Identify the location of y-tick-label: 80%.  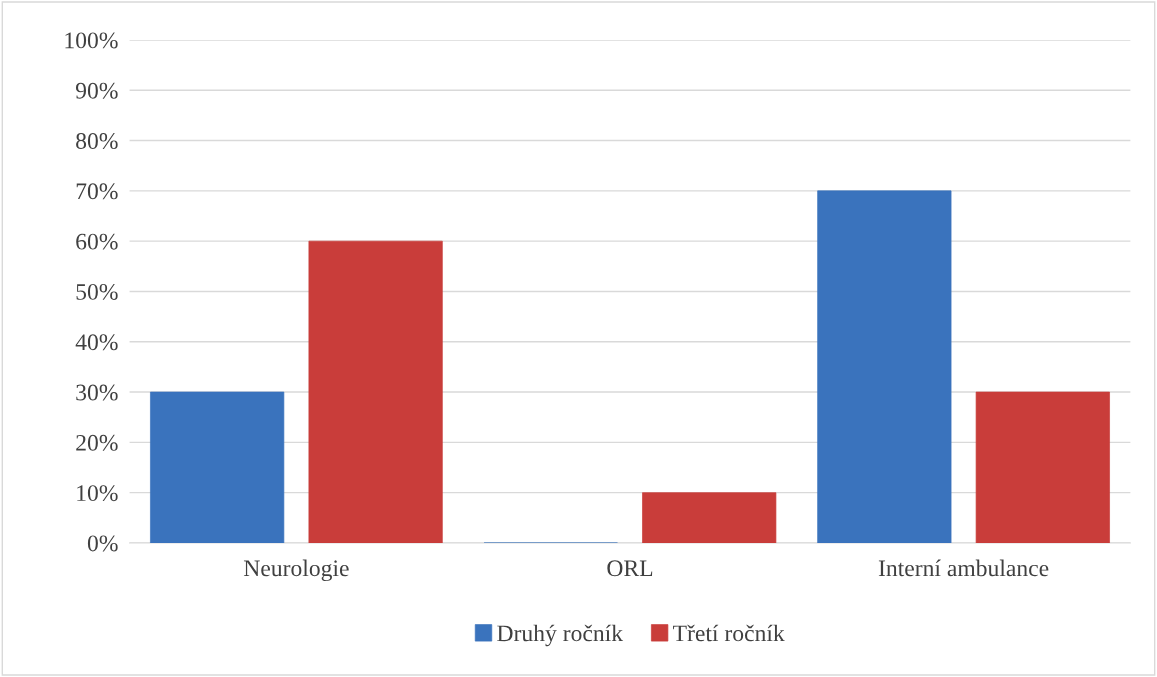
(97, 141).